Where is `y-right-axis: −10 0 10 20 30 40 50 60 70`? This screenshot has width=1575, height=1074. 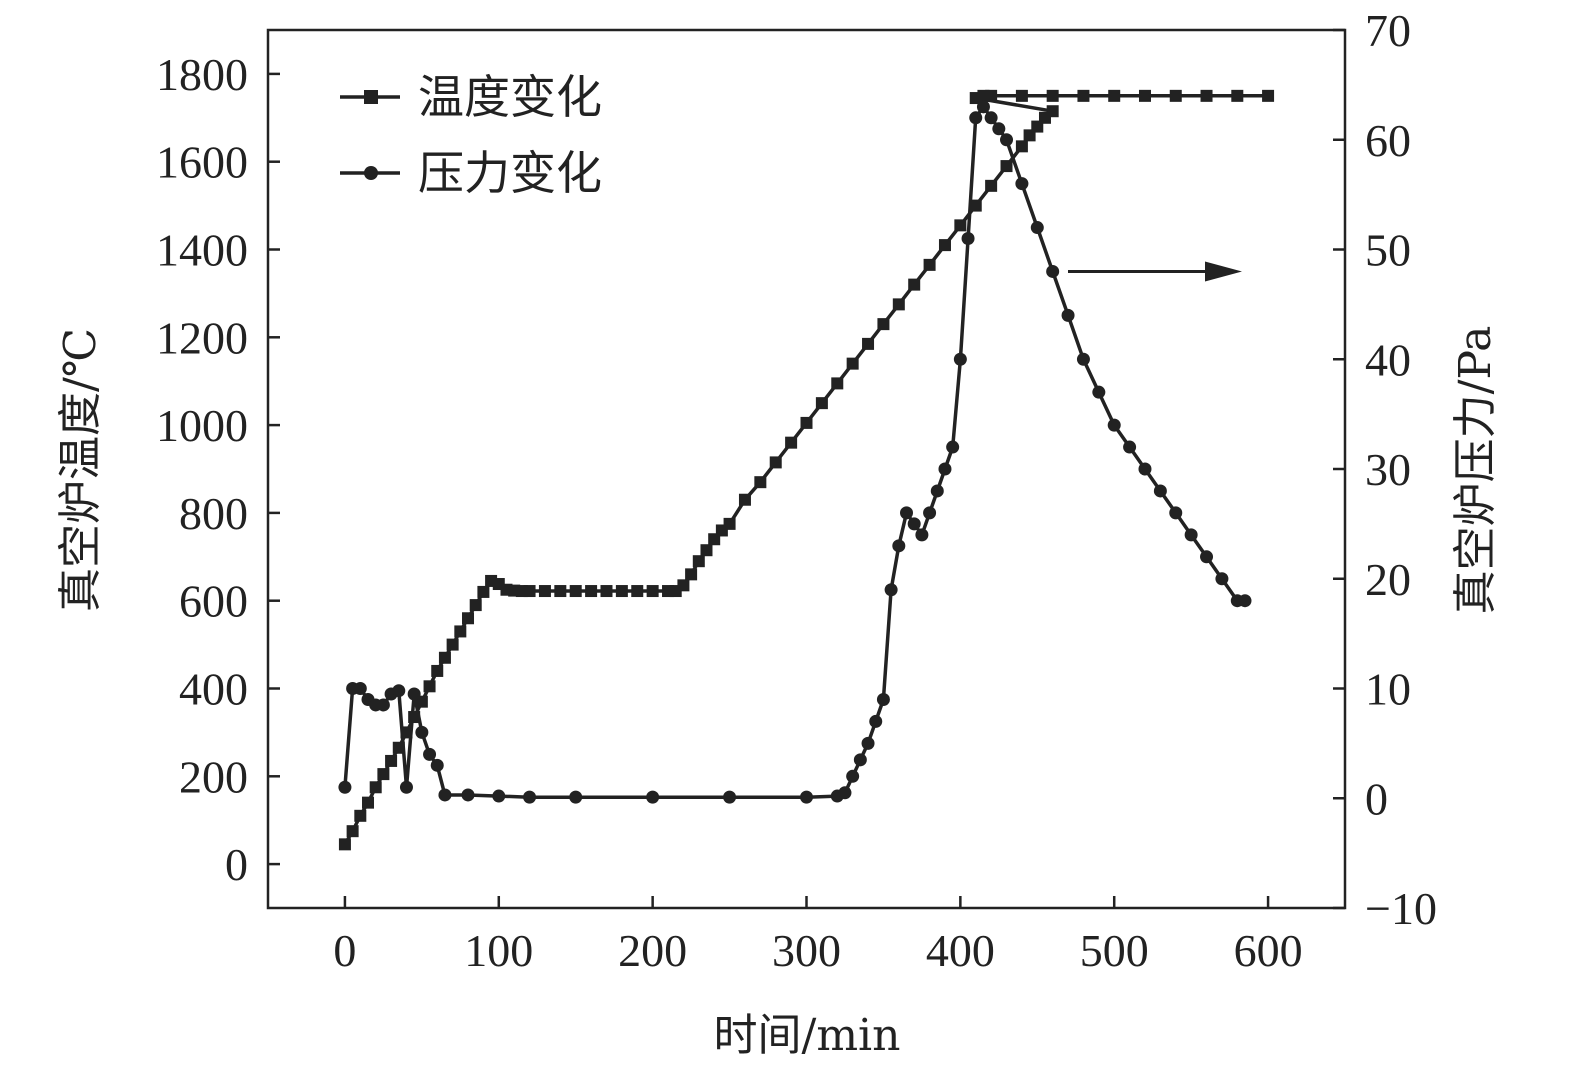 y-right-axis: −10 0 10 20 30 40 50 60 70 is located at coordinates (1385, 469).